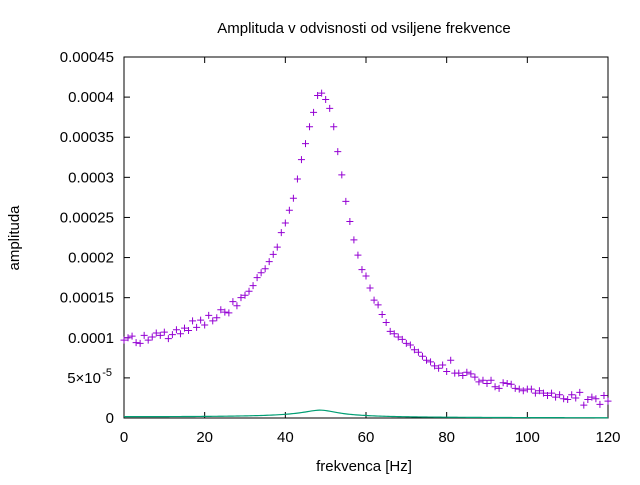  What do you see at coordinates (285, 437) in the screenshot?
I see `x-tick-label: 40` at bounding box center [285, 437].